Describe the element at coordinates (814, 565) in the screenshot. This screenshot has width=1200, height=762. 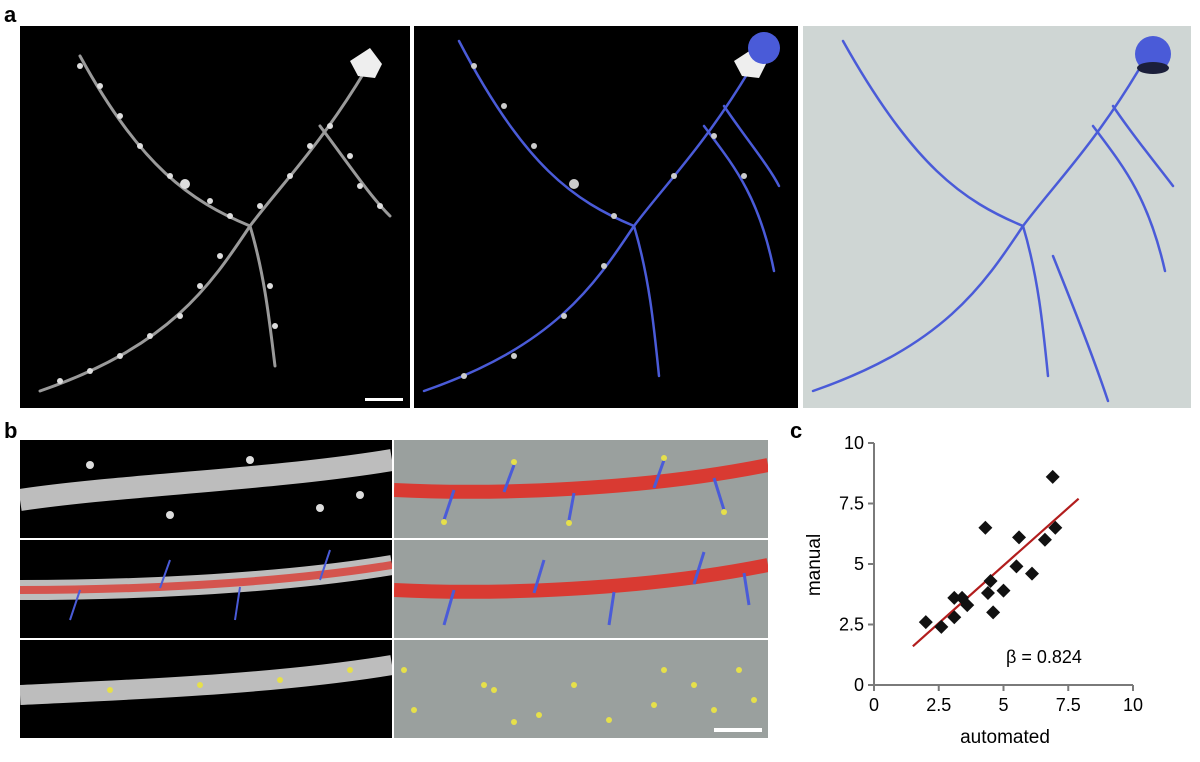
I see `y-axis-label: manual` at that location.